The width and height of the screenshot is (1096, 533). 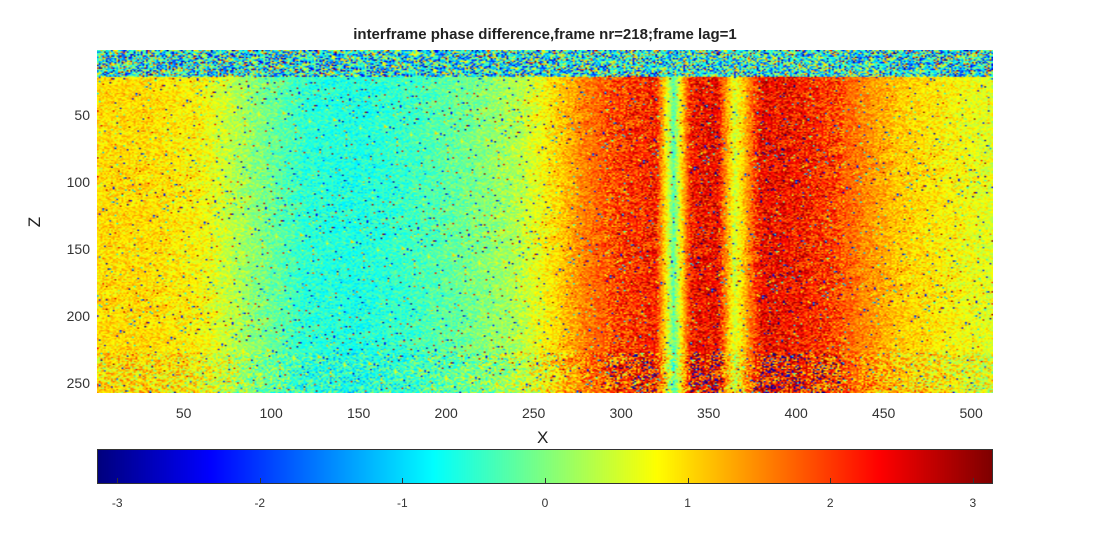 What do you see at coordinates (883, 413) in the screenshot?
I see `x-tick-label: 450` at bounding box center [883, 413].